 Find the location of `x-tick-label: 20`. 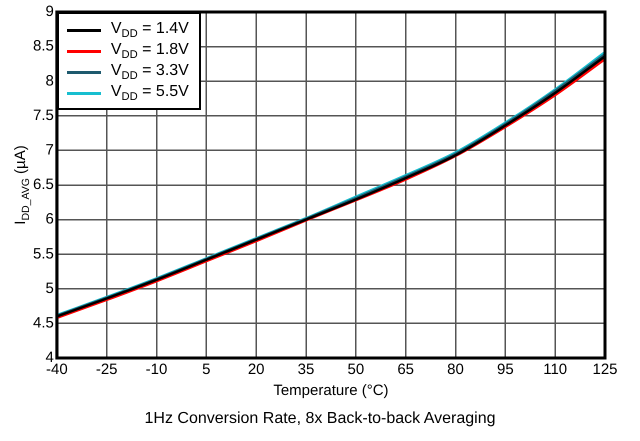

x-tick-label: 20 is located at coordinates (256, 369).